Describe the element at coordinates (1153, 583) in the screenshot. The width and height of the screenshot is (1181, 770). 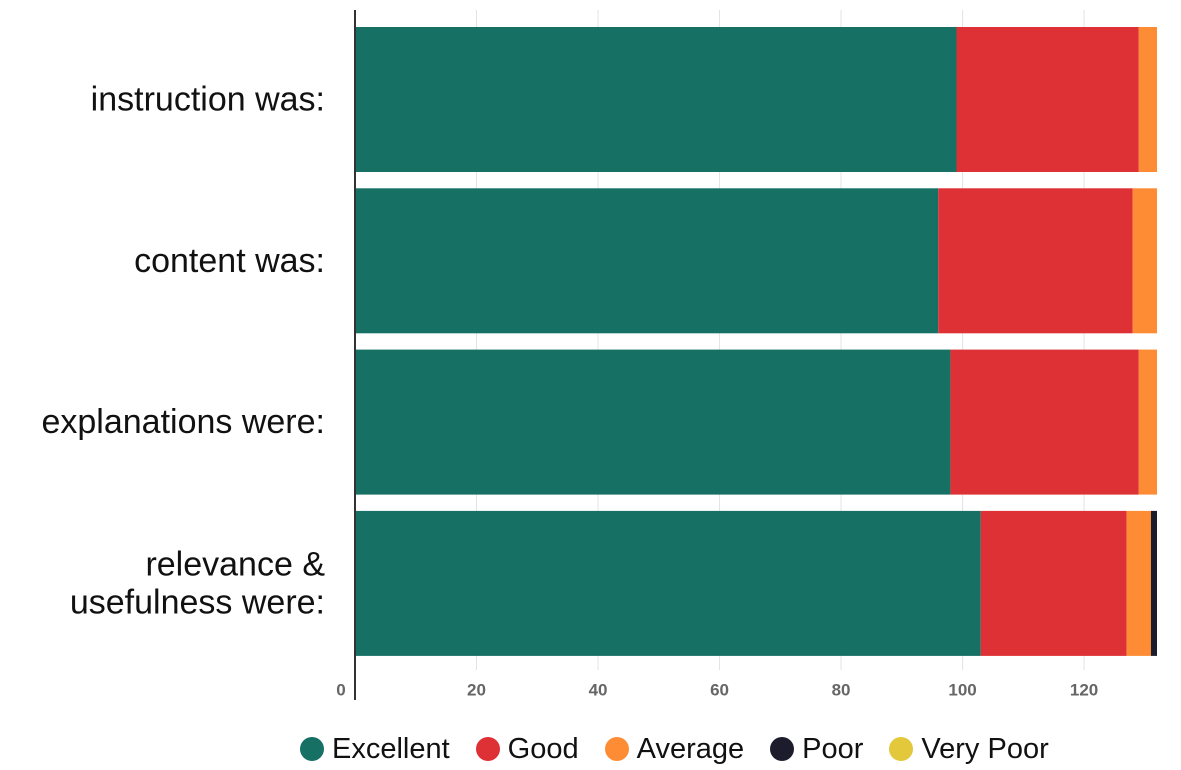
I see `bar-segment-poor` at that location.